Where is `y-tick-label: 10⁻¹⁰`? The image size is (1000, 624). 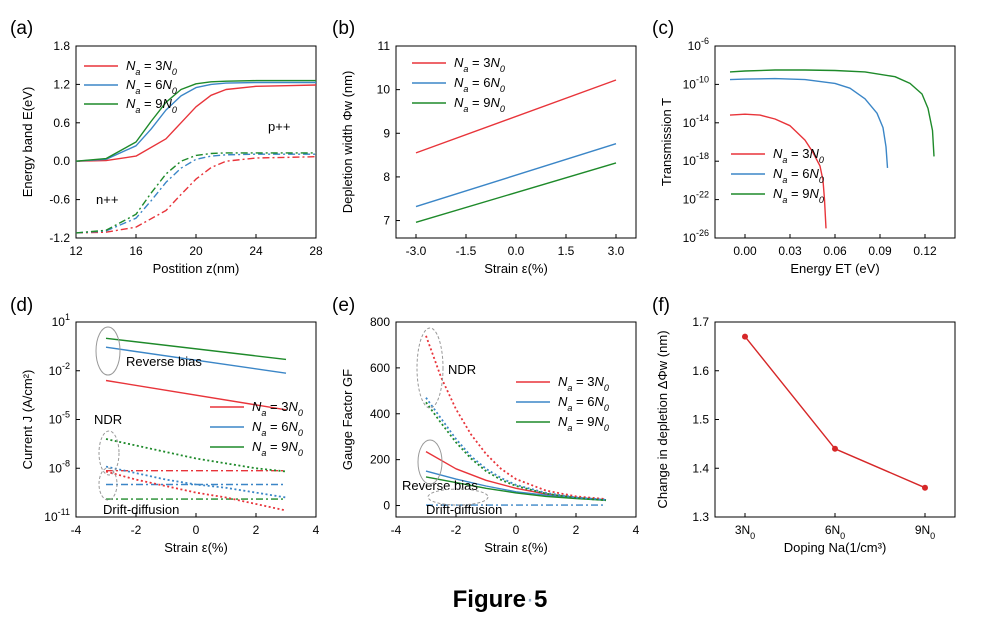
y-tick-label: 10⁻¹⁰ is located at coordinates (696, 82).